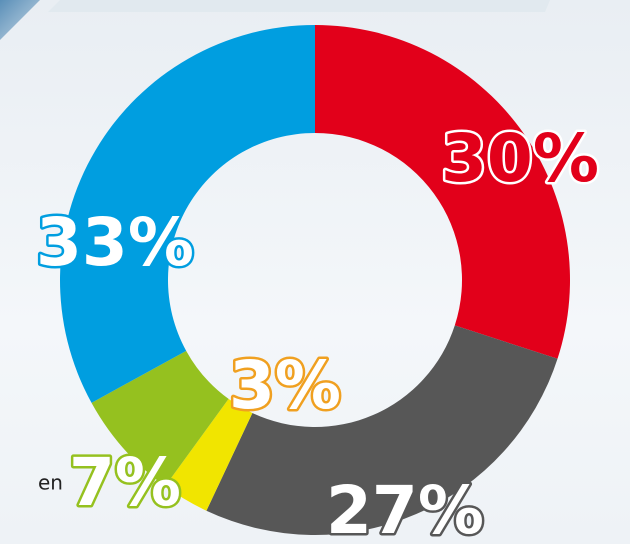 This screenshot has width=630, height=544. Describe the element at coordinates (50, 483) in the screenshot. I see `legend-fragment: en` at that location.